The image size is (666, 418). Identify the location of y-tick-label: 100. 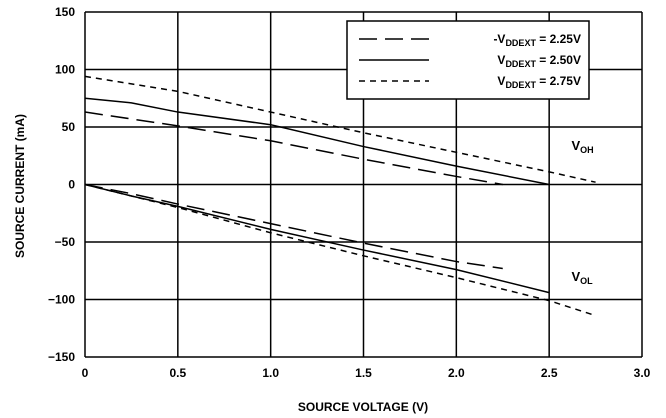
(65, 70).